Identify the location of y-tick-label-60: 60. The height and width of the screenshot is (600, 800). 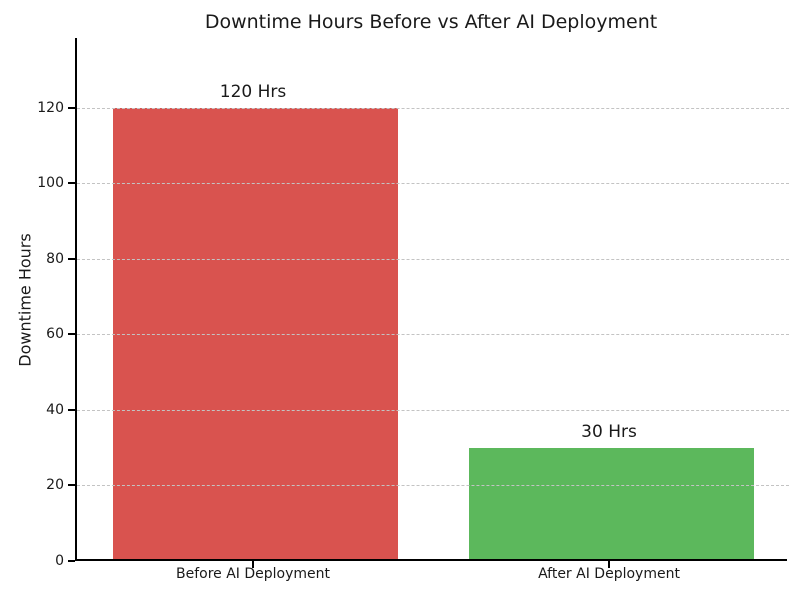
(55, 334).